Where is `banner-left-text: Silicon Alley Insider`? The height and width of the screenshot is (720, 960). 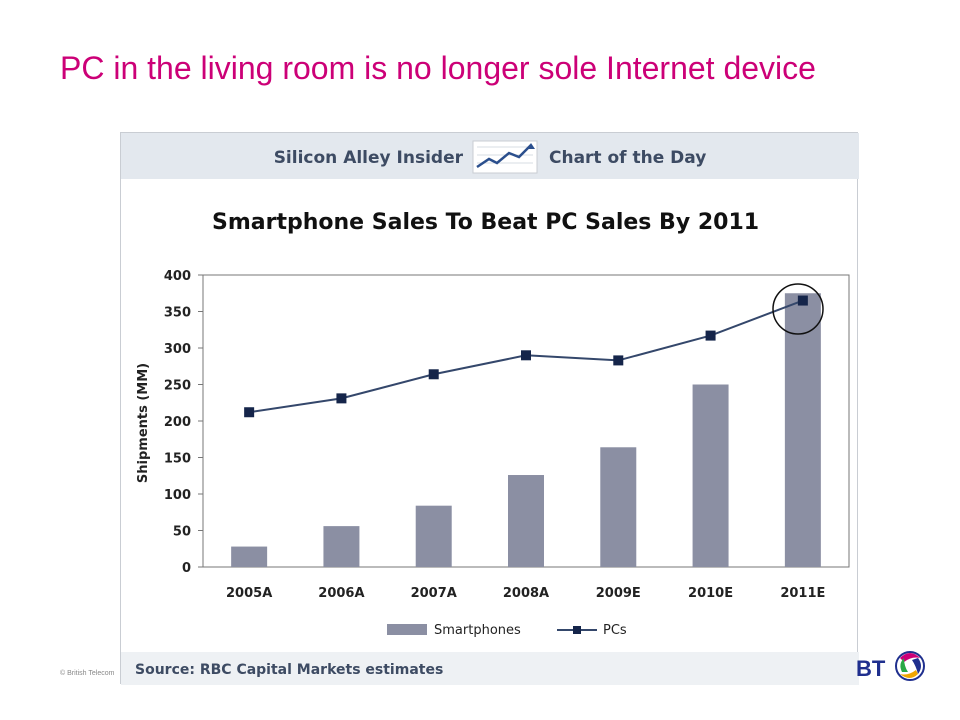 banner-left-text: Silicon Alley Insider is located at coordinates (369, 158).